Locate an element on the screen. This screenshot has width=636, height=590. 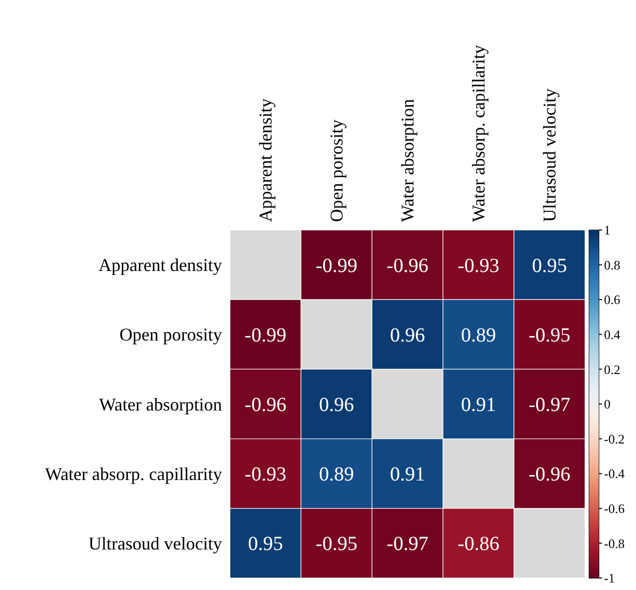
color-bar-label: -0.4 is located at coordinates (615, 474).